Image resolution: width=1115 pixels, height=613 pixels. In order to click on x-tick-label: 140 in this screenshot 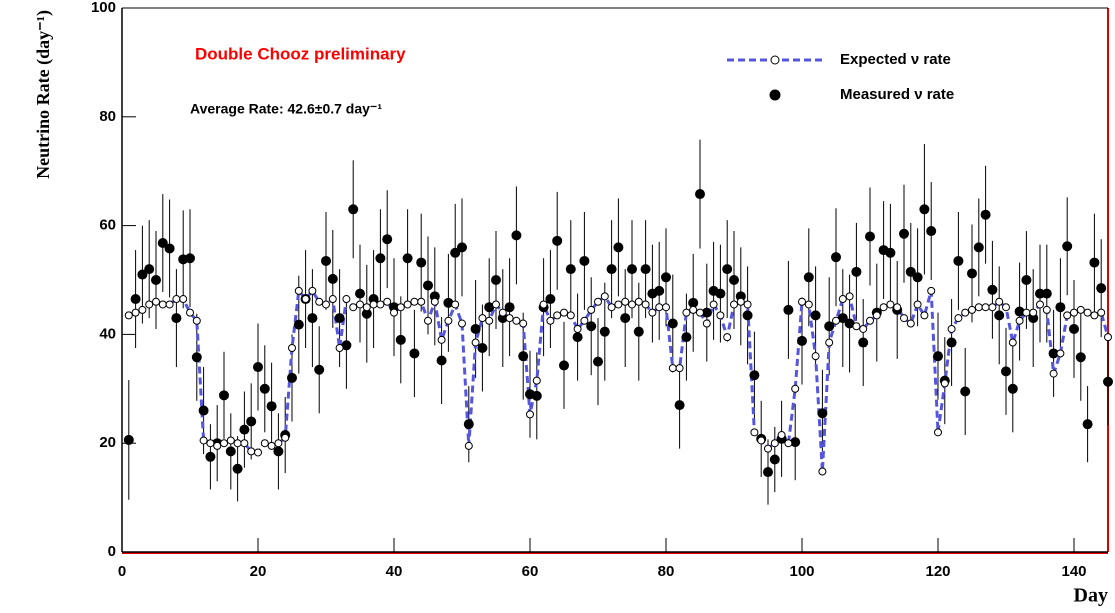, I will do `click(1073, 571)`.